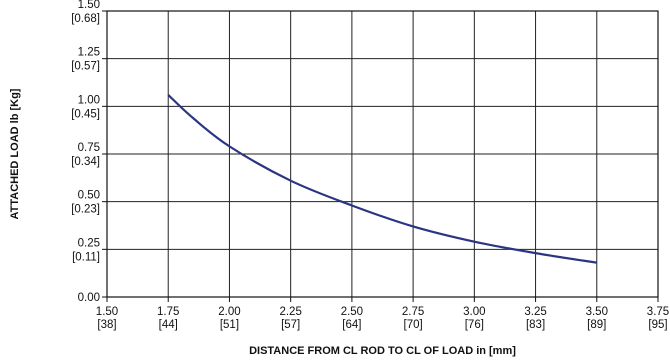  I want to click on x-tick-label: 2.75, so click(413, 312).